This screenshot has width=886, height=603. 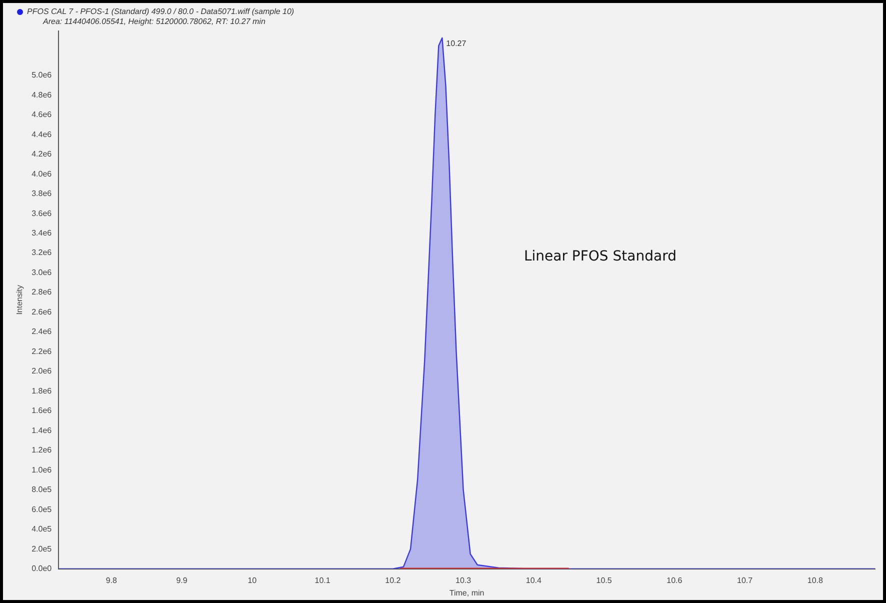 I want to click on x-tick-label: 10.5, so click(x=604, y=580).